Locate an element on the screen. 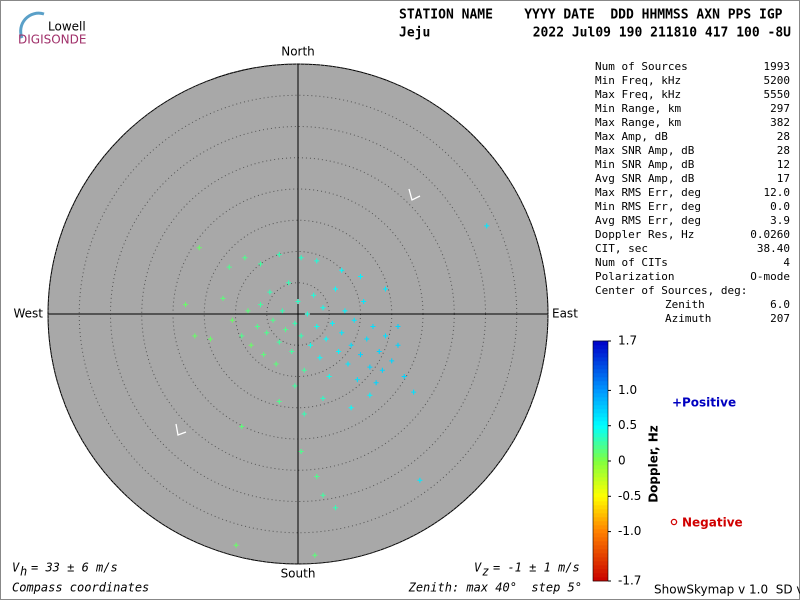 The height and width of the screenshot is (600, 800). stat-label: Max Range, km is located at coordinates (638, 122).